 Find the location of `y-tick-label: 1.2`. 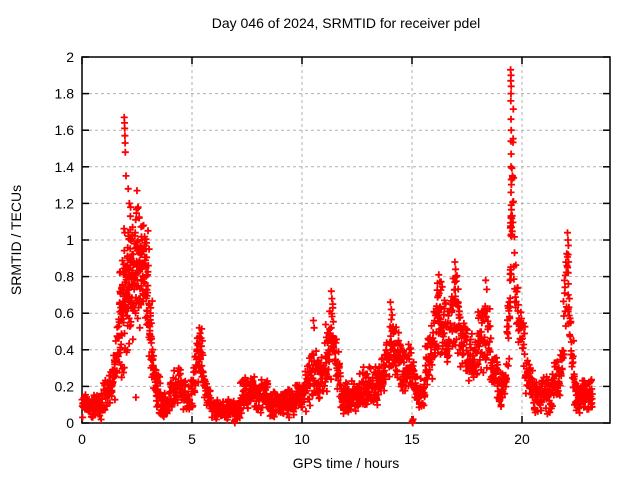

y-tick-label: 1.2 is located at coordinates (65, 203).